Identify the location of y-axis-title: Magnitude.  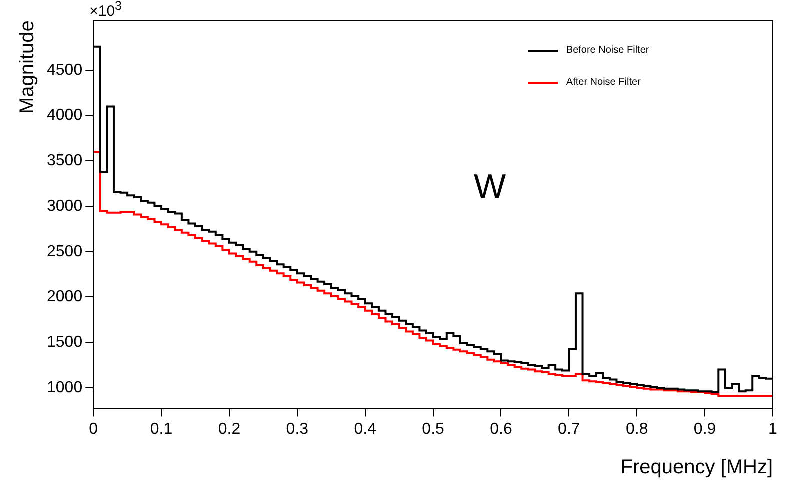
(27, 67).